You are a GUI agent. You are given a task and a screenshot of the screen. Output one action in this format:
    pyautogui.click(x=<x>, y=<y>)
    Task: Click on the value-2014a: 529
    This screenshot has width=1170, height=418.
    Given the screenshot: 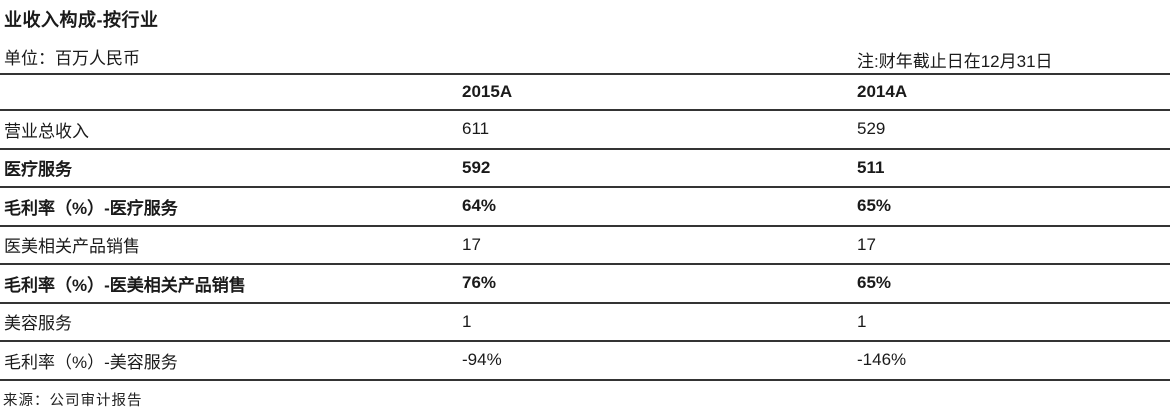 What is the action you would take?
    pyautogui.click(x=1013, y=130)
    